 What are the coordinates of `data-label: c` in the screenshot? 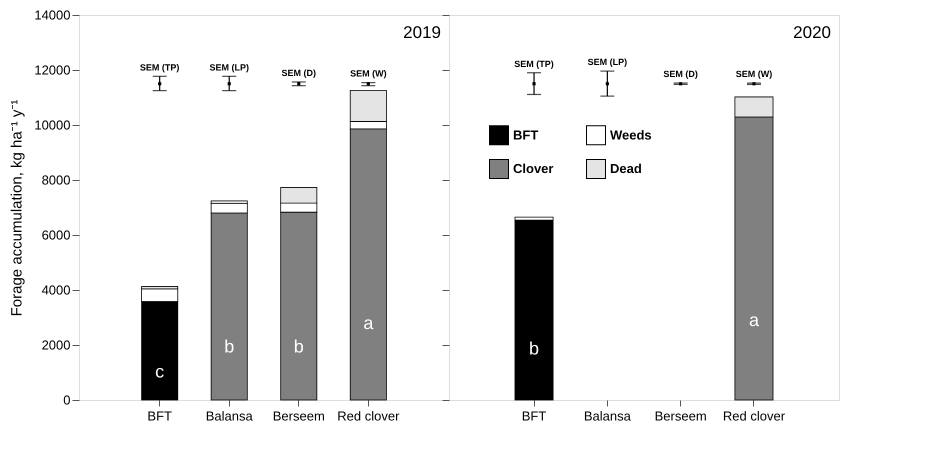 It's located at (159, 371).